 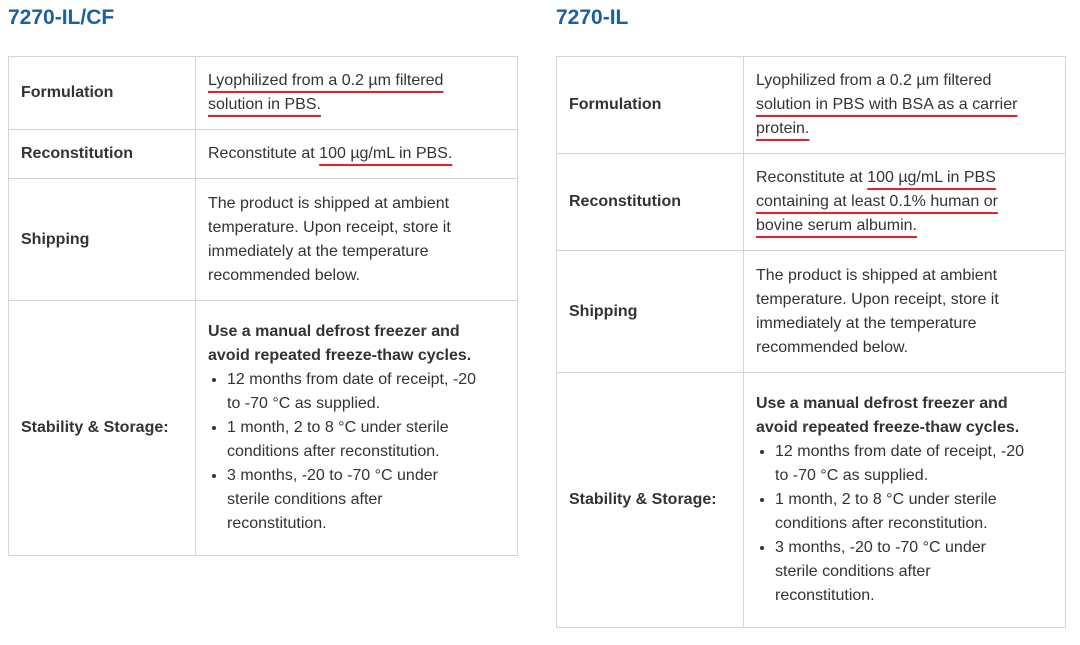 What do you see at coordinates (386, 153) in the screenshot?
I see `highlighted-text: 100 µg/mL in PBS.` at bounding box center [386, 153].